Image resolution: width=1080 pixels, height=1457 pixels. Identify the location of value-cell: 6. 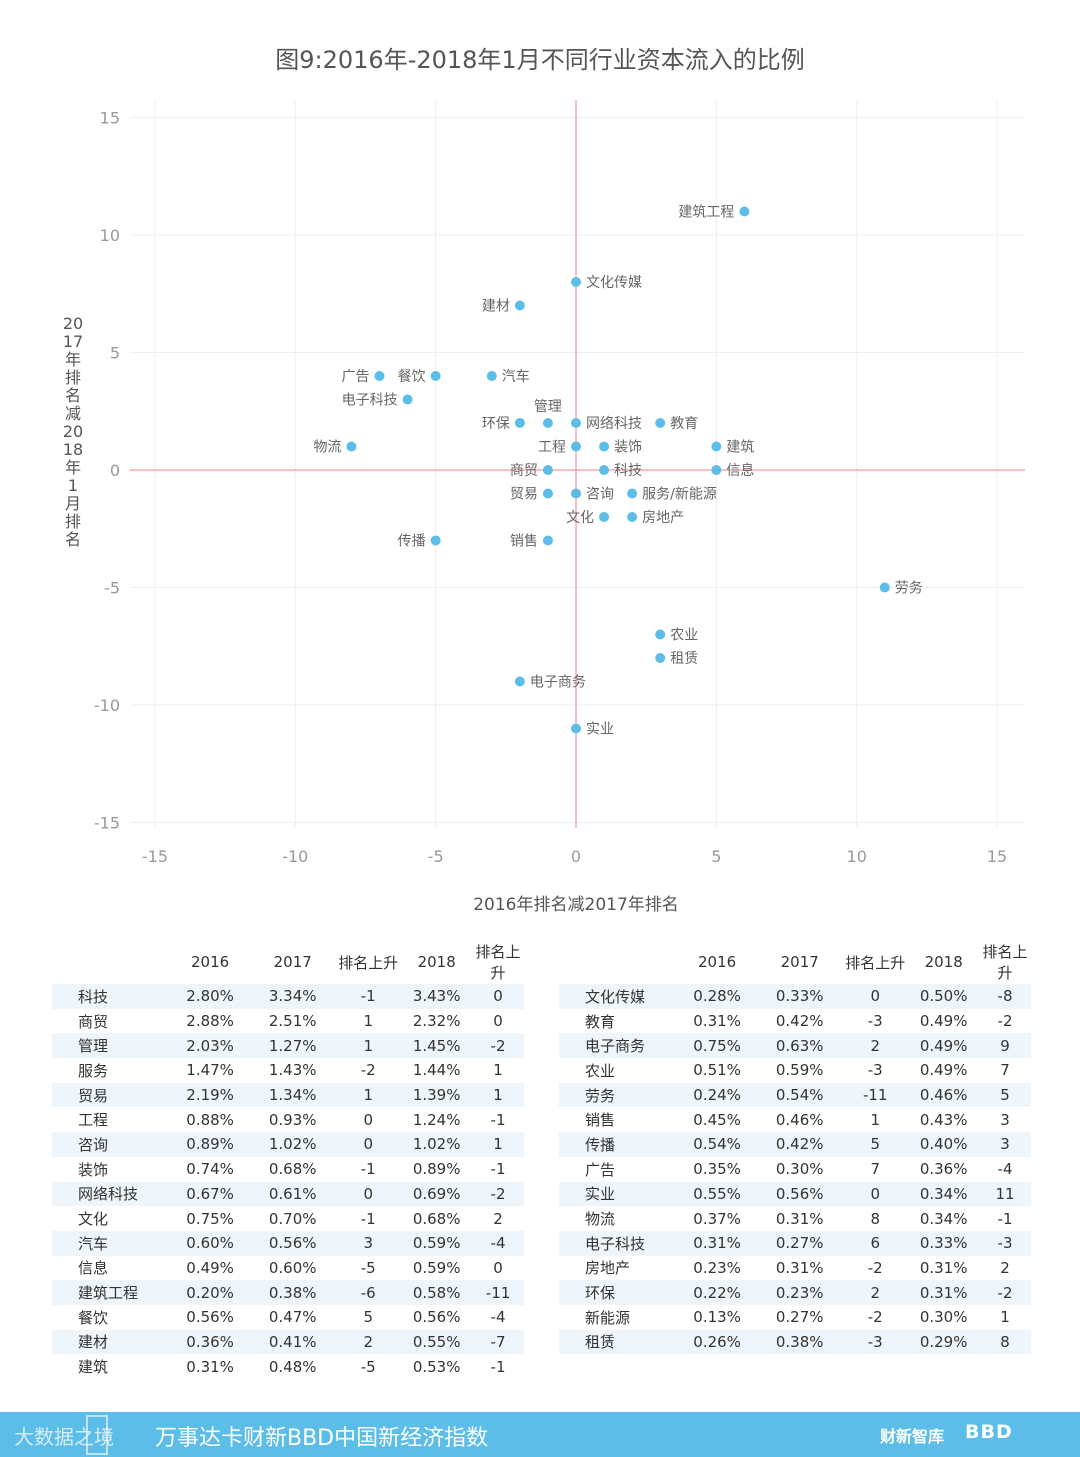
(875, 1243).